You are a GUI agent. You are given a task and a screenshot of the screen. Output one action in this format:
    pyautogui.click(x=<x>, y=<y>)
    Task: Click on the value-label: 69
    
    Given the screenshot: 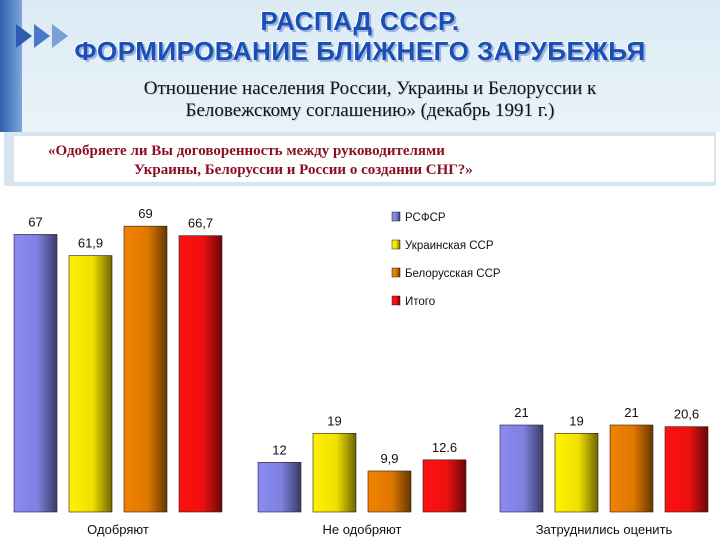 What is the action you would take?
    pyautogui.click(x=145, y=213)
    